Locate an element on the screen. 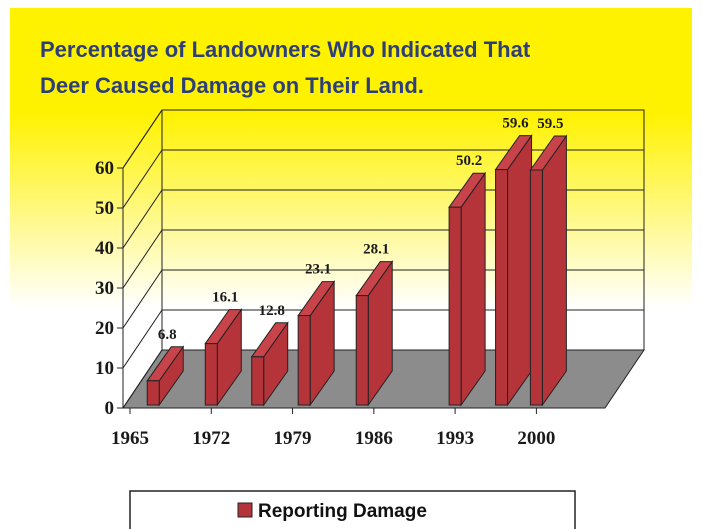 This screenshot has height=529, width=702. value-label: 6.8 is located at coordinates (167, 335).